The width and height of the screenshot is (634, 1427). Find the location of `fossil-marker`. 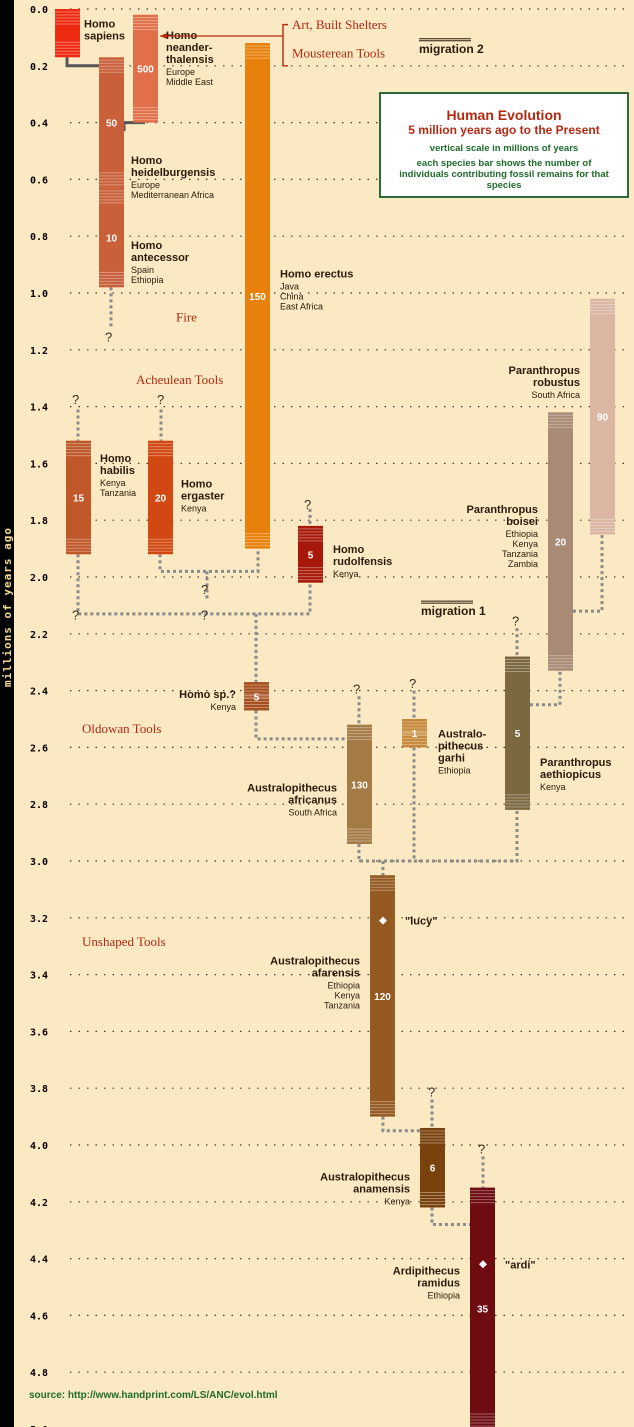

fossil-marker is located at coordinates (383, 920).